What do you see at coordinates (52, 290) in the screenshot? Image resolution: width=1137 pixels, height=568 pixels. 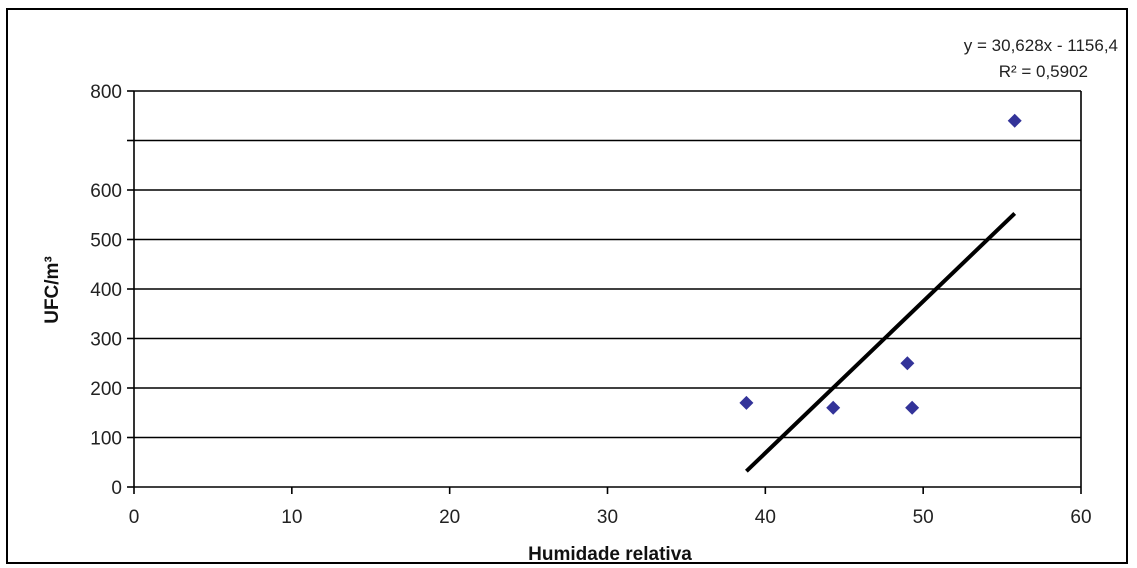 I see `y-axis-title: UFC/m³` at bounding box center [52, 290].